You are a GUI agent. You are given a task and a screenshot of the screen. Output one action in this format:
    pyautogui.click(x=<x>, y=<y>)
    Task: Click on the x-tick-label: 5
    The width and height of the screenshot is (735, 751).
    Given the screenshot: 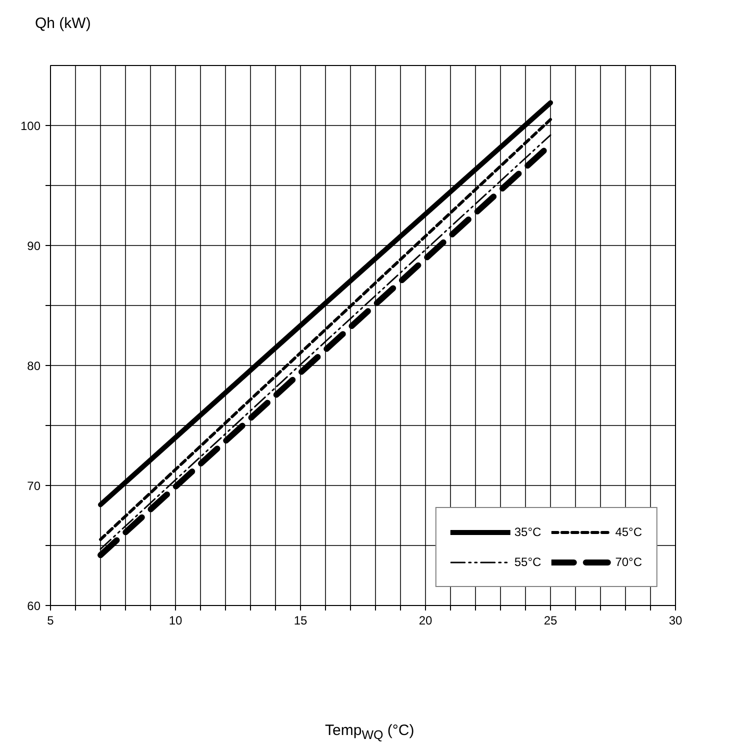 What is the action you would take?
    pyautogui.click(x=50, y=621)
    